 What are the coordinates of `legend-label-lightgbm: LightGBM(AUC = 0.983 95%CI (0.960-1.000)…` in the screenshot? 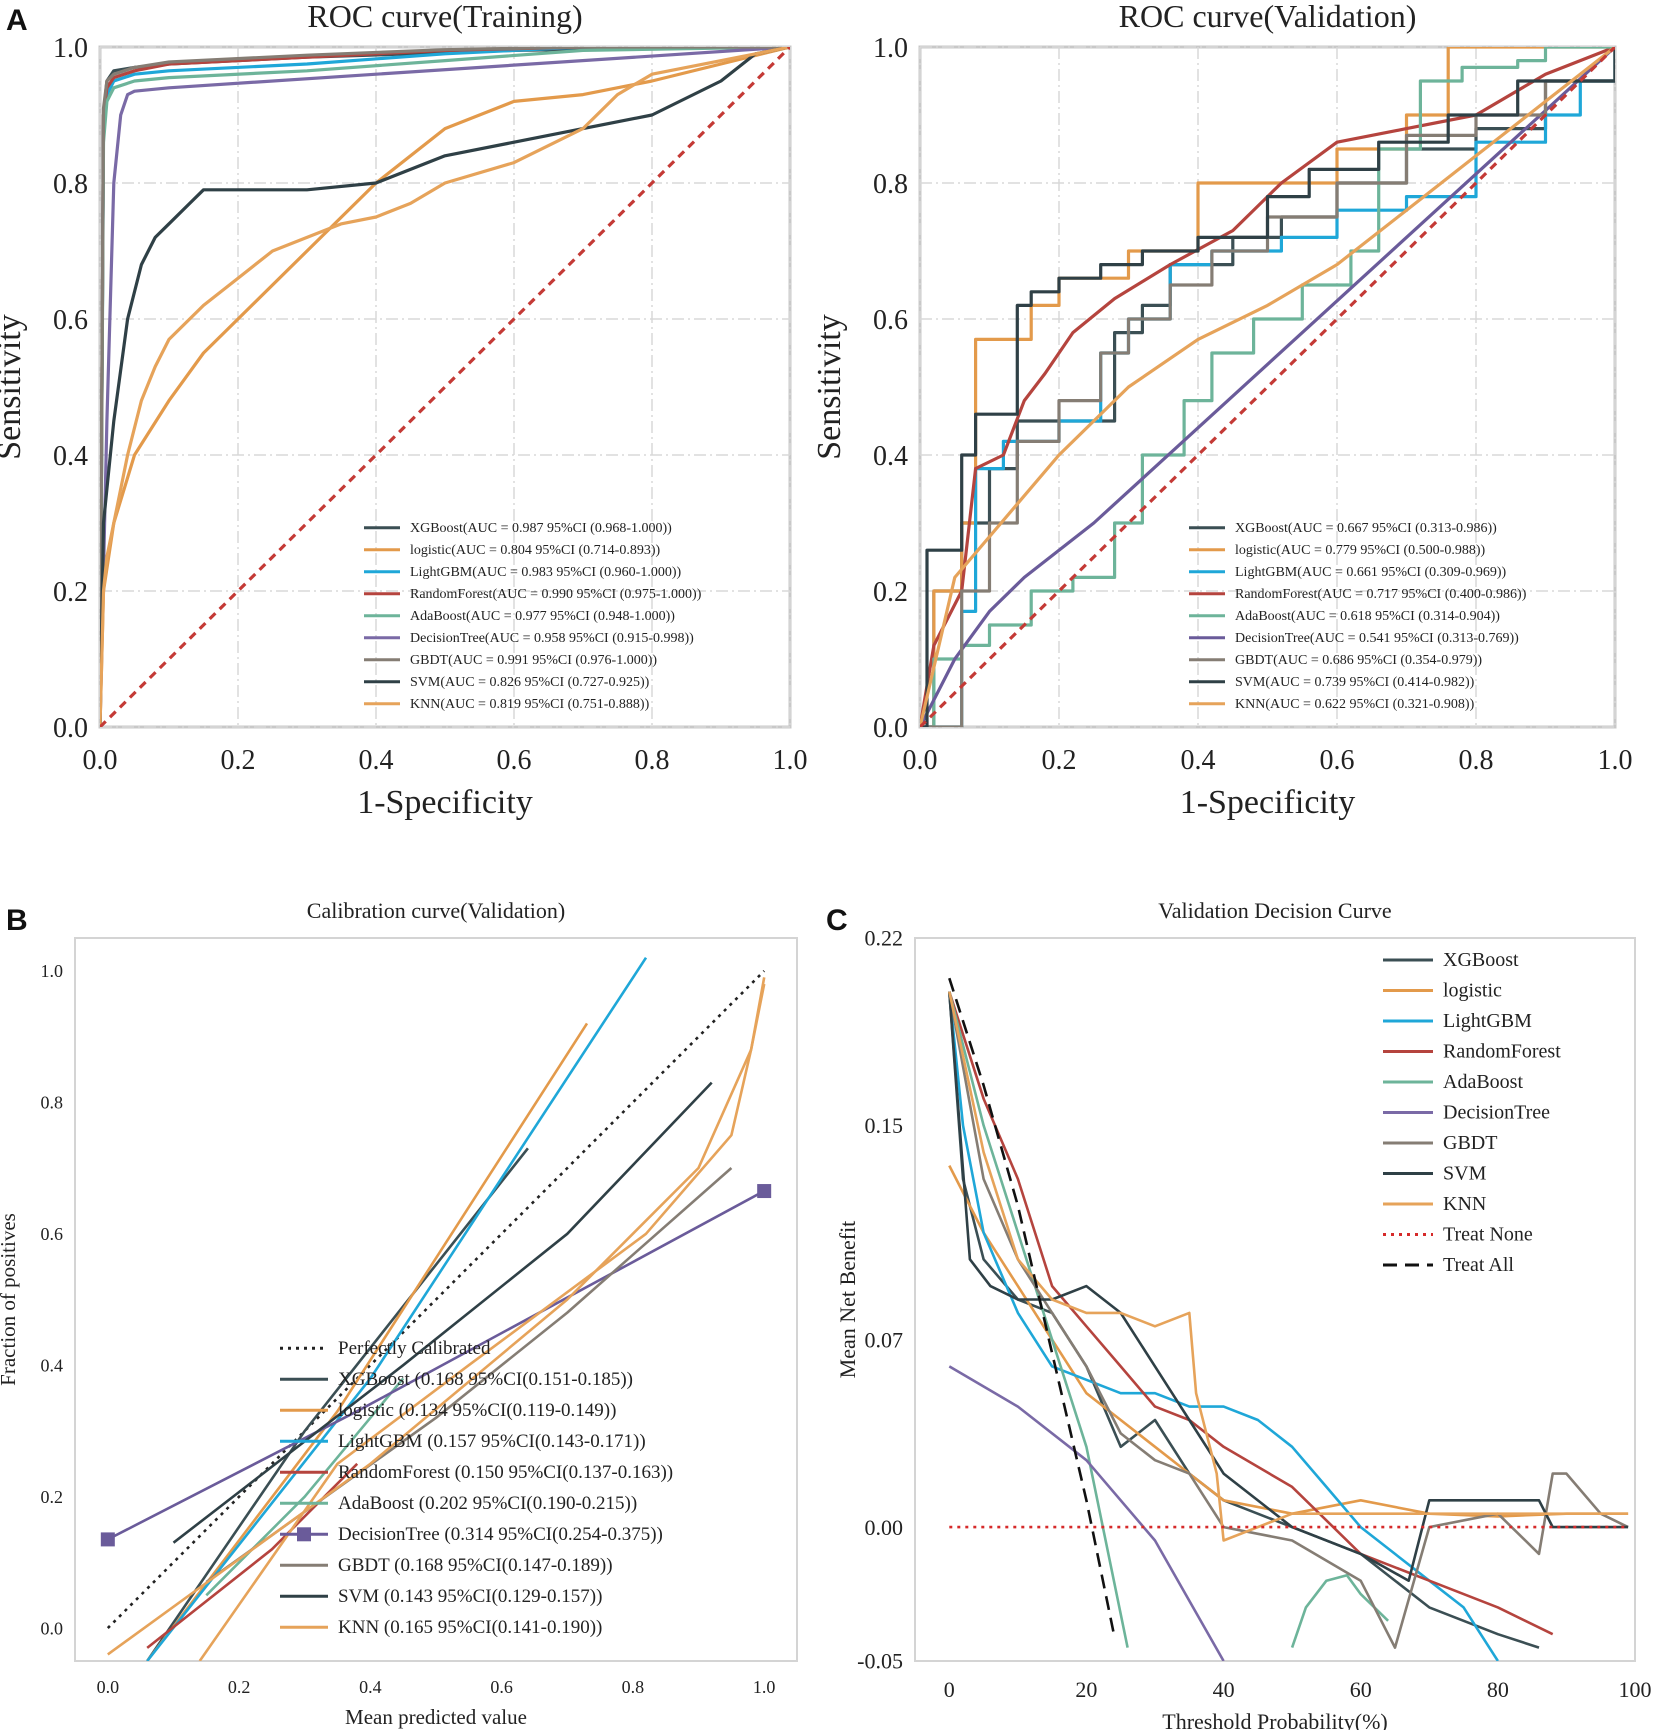 It's located at (545, 572).